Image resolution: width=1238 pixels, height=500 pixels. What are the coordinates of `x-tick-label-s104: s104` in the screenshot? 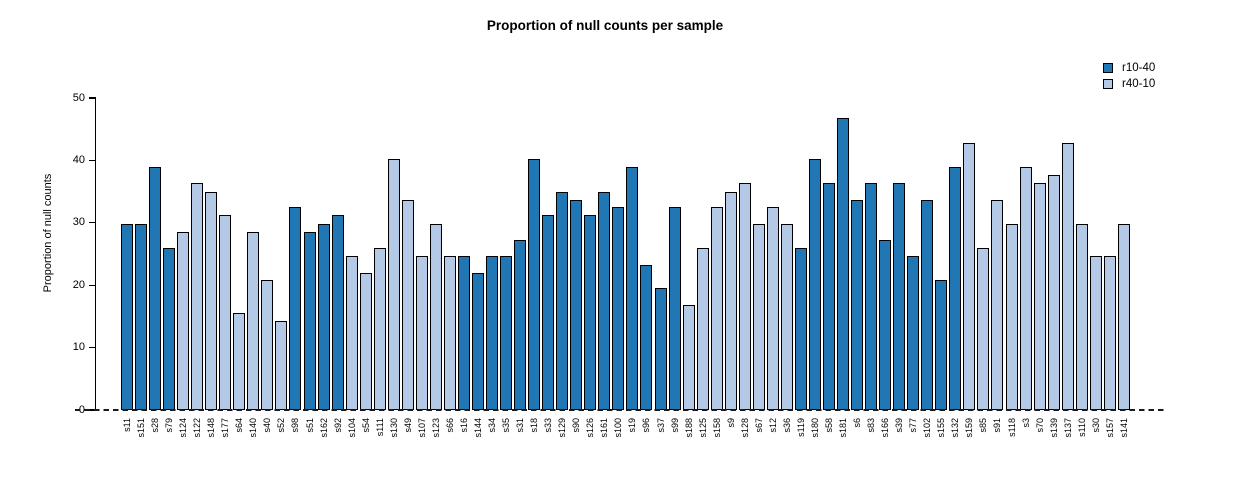 It's located at (351, 428).